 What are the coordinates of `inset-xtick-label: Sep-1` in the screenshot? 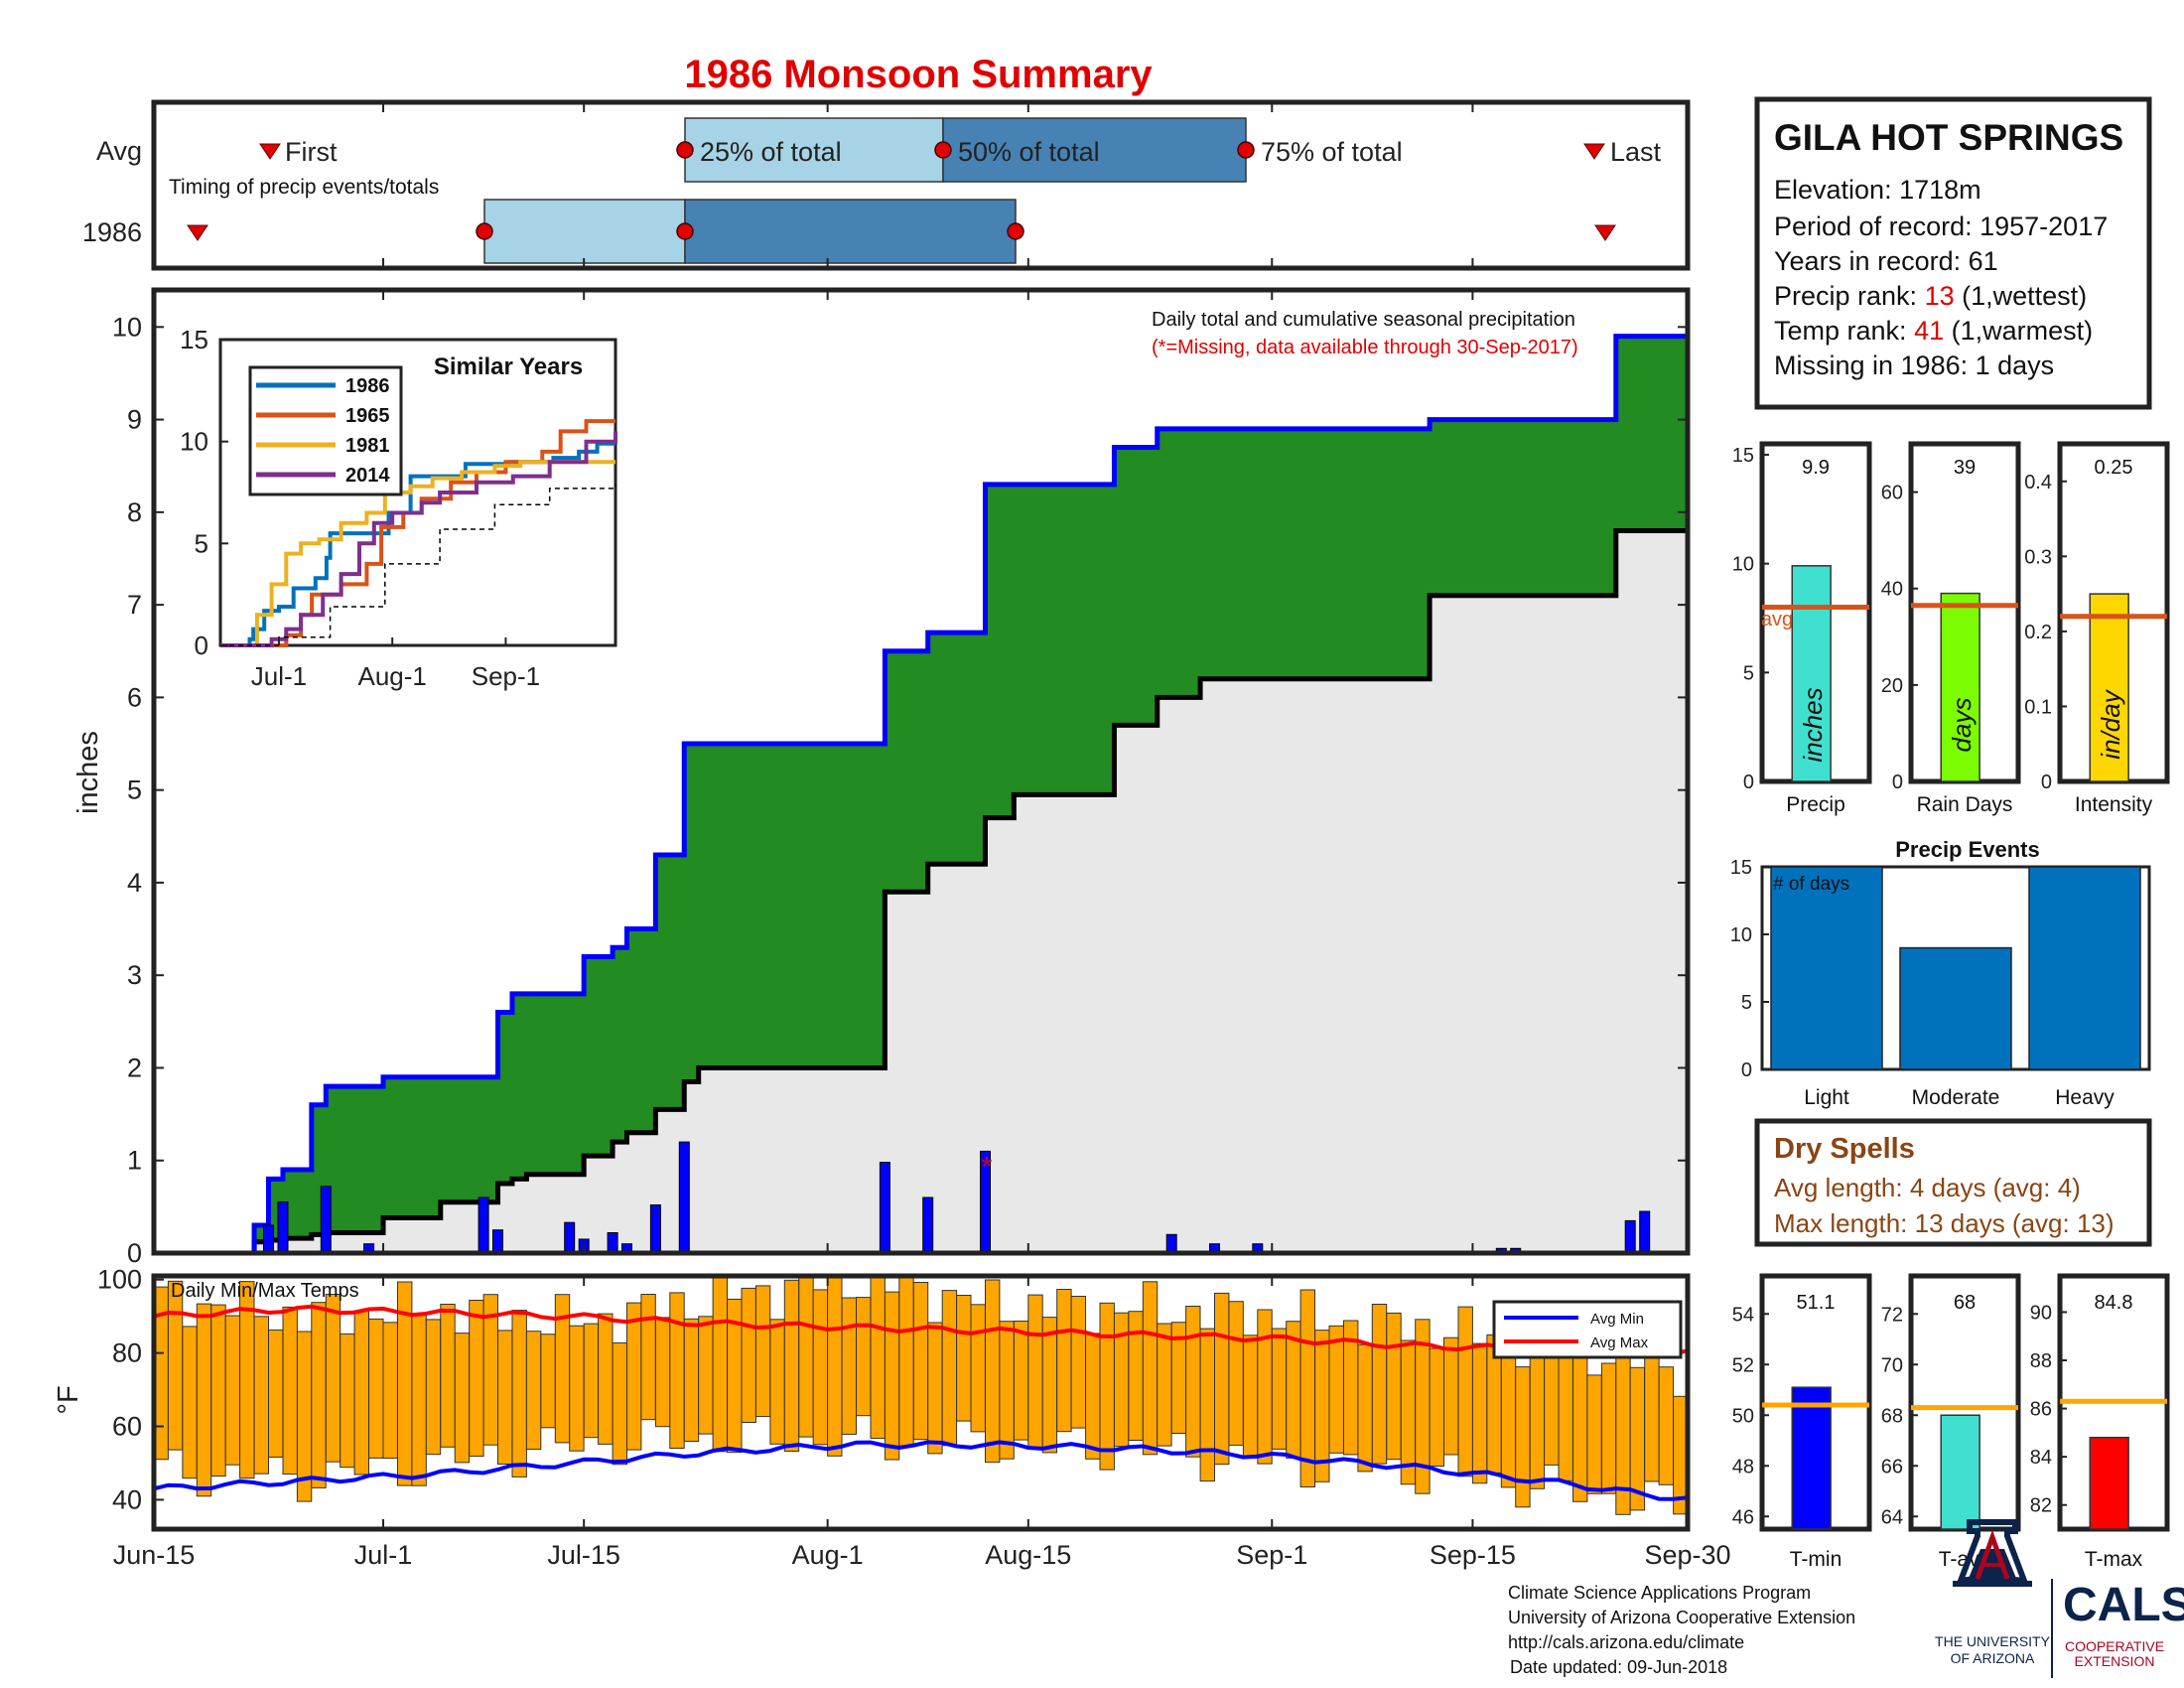 It's located at (506, 676).